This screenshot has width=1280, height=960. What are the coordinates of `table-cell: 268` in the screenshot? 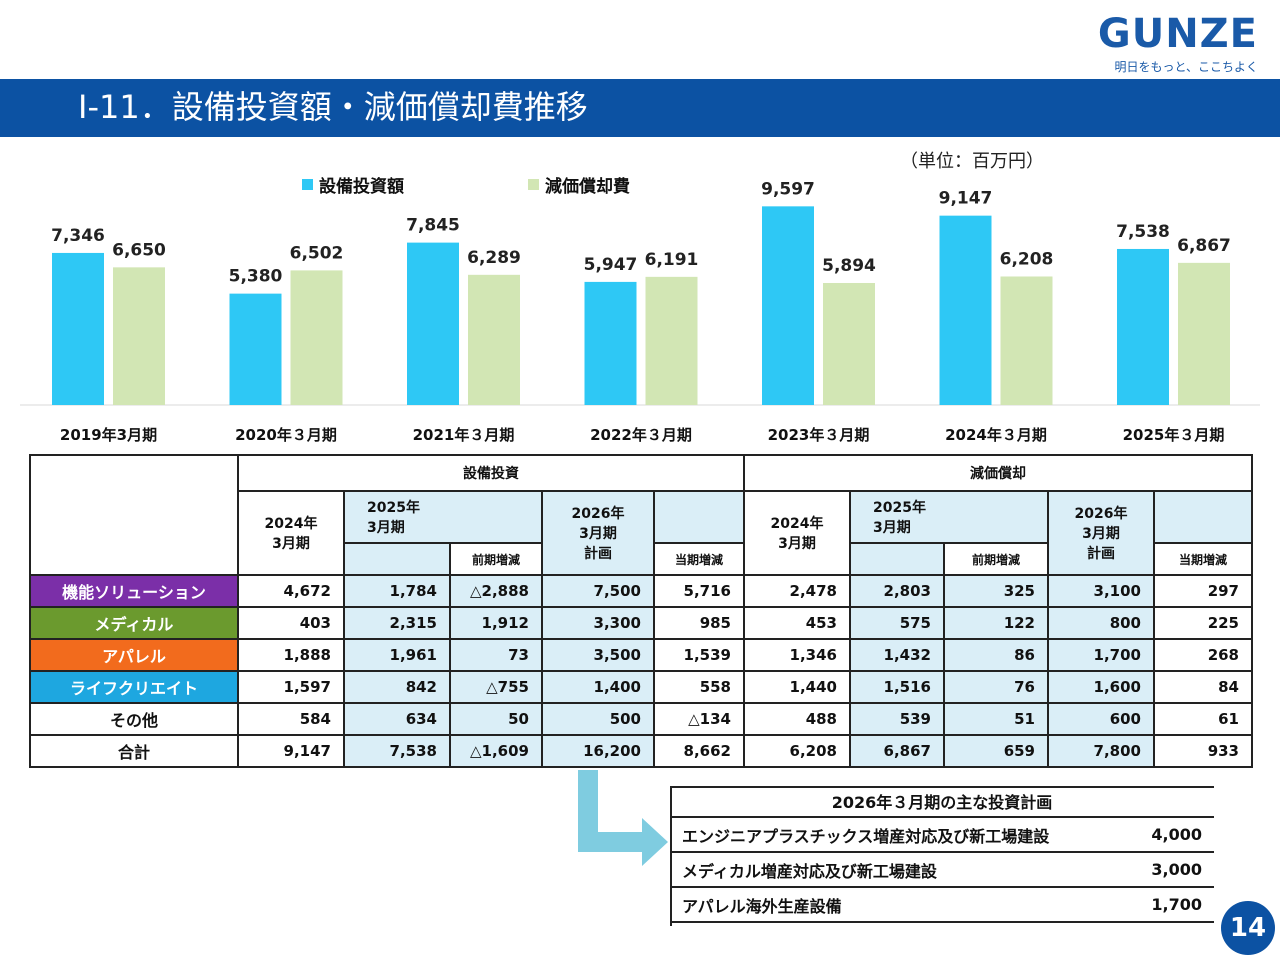 It's located at (1203, 655).